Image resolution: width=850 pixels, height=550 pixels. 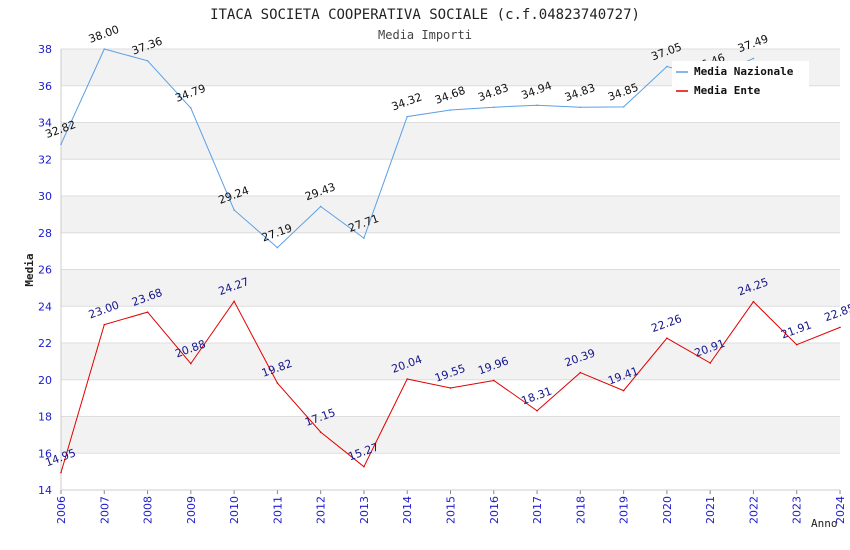 I want to click on y-tick-label: 36, so click(x=45, y=86).